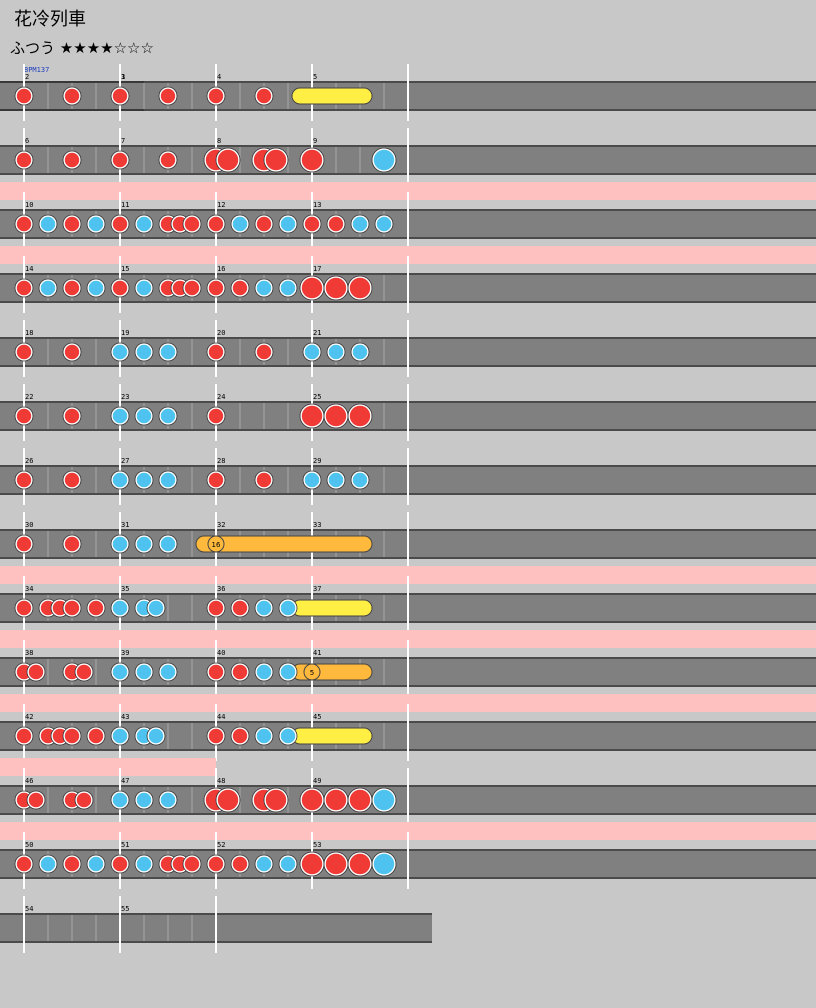 This screenshot has width=816, height=1008. I want to click on measure-number: 55, so click(125, 909).